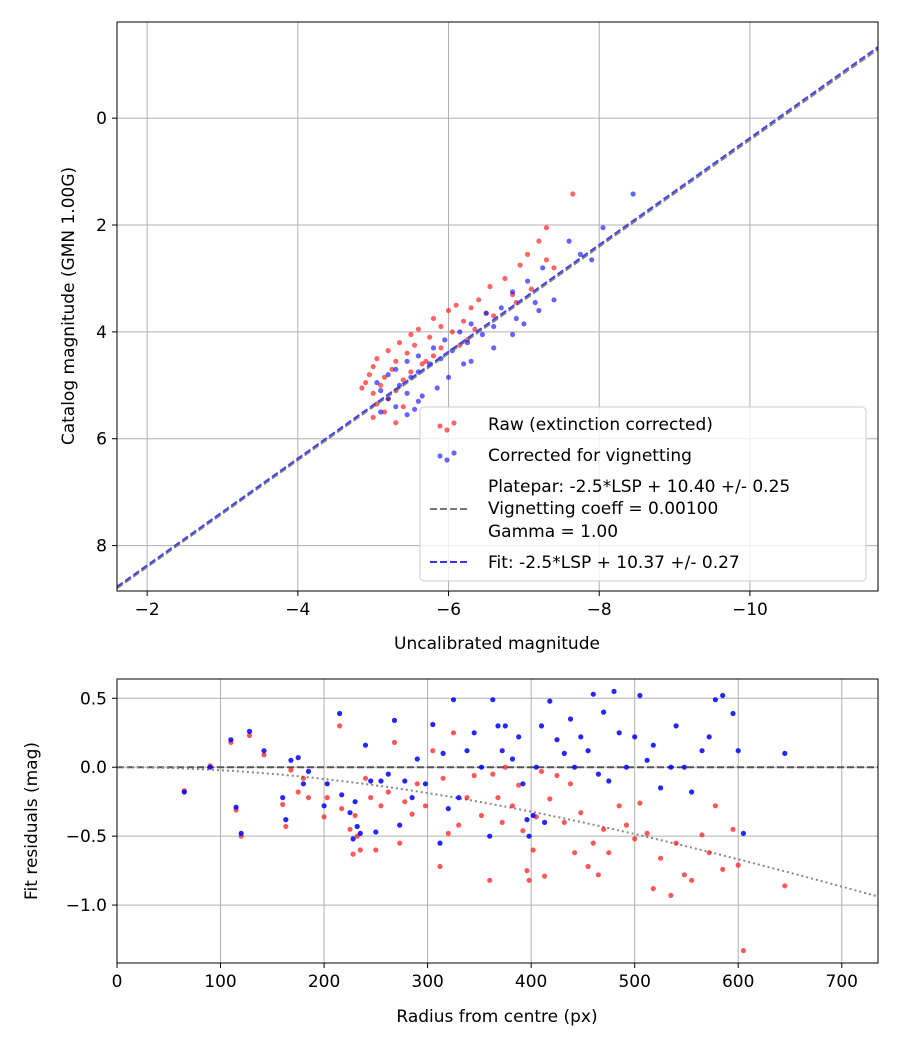  What do you see at coordinates (454, 423) in the screenshot?
I see `legend-raw-marker` at bounding box center [454, 423].